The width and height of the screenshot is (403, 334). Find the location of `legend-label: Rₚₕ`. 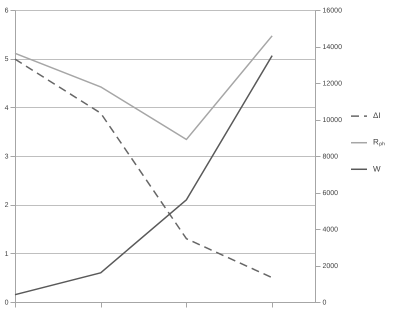

legend-label: Rₚₕ is located at coordinates (379, 142).